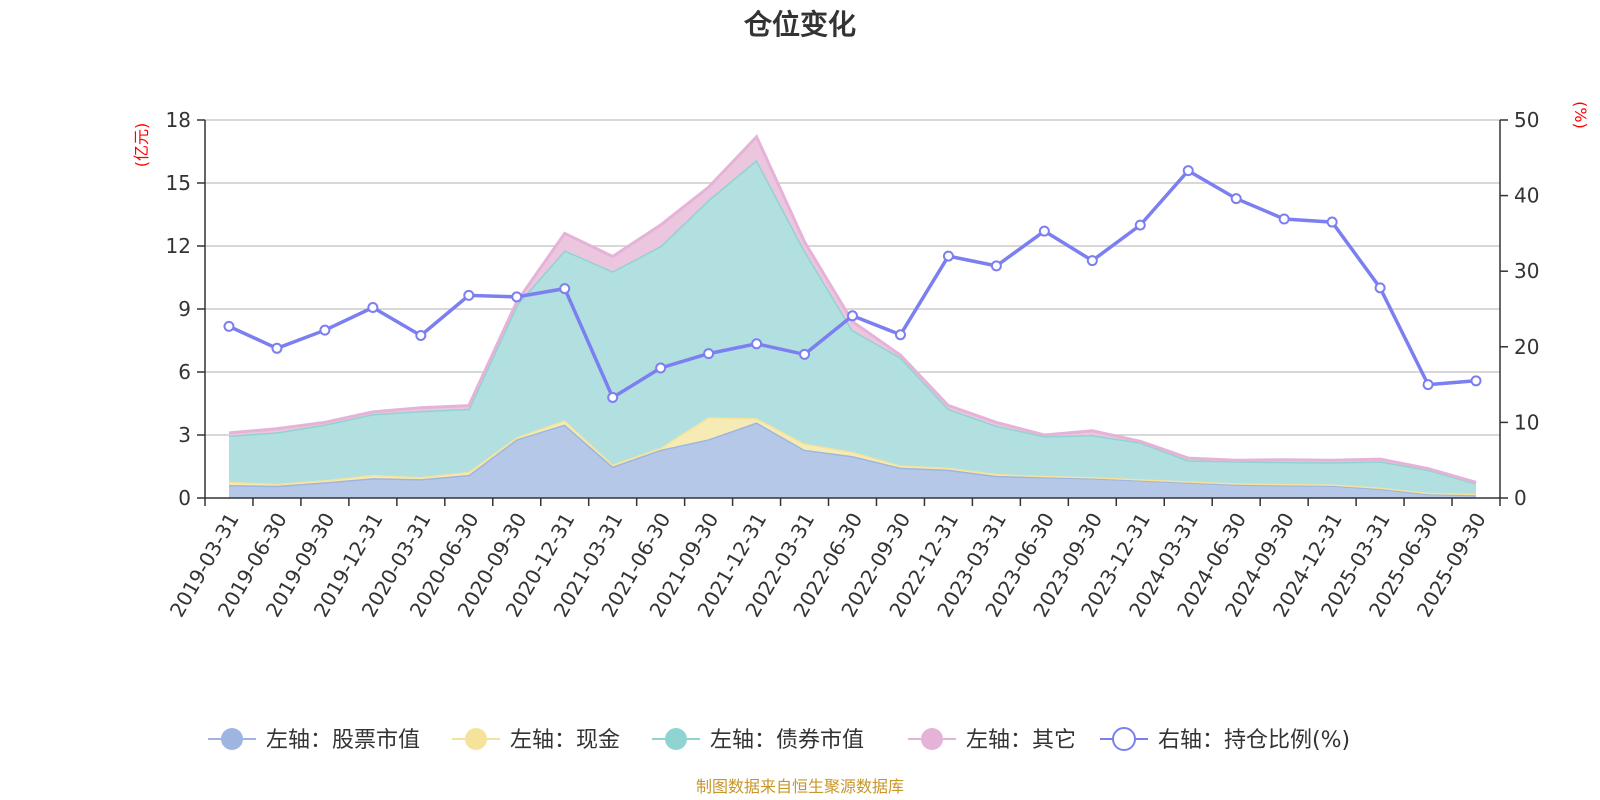 This screenshot has width=1600, height=800. Describe the element at coordinates (1526, 120) in the screenshot. I see `right-tick-label: 50` at that location.